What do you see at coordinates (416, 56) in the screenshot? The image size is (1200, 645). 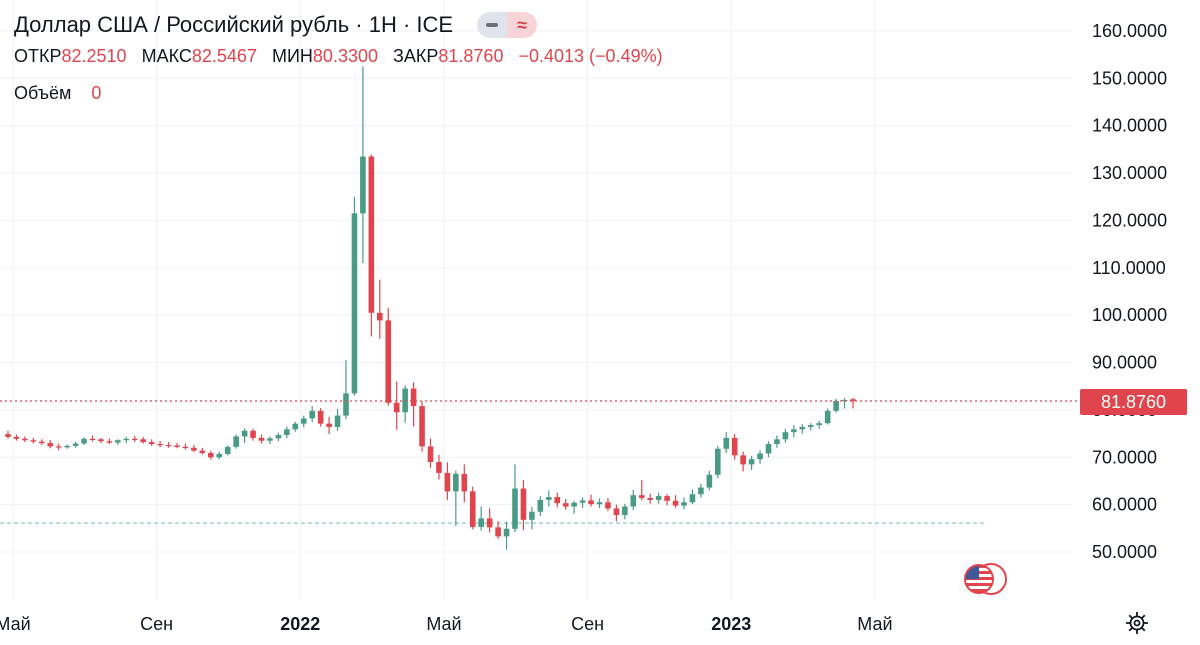 I see `close-label: ЗАКР` at bounding box center [416, 56].